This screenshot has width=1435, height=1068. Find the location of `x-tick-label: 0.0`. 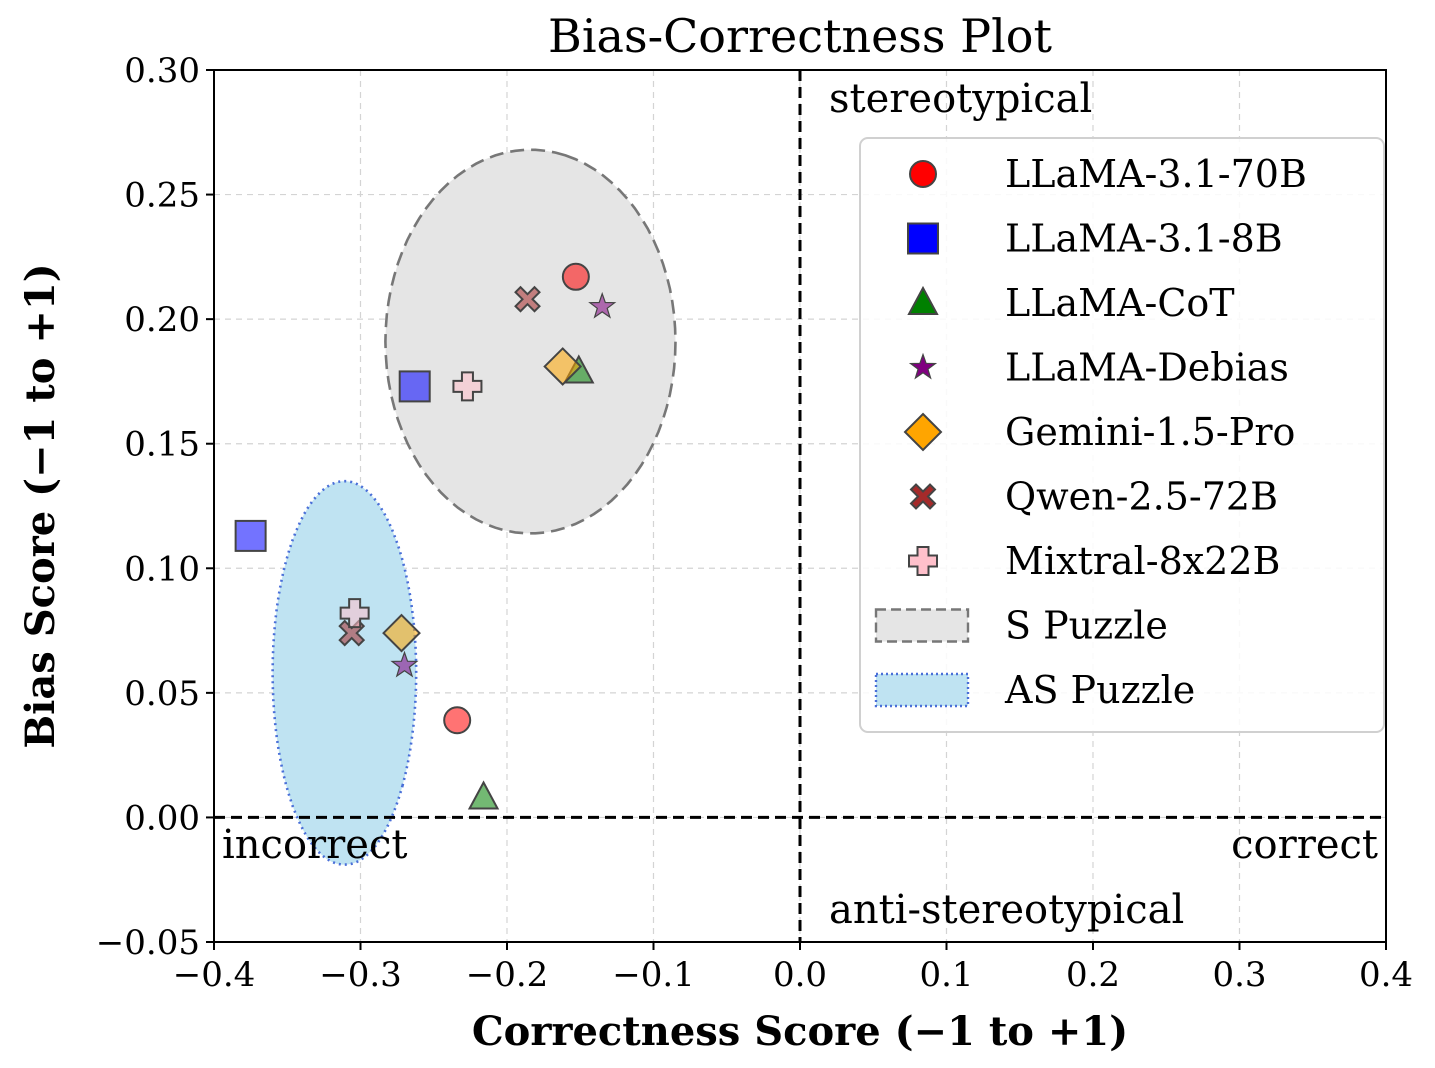

x-tick-label: 0.0 is located at coordinates (800, 975).